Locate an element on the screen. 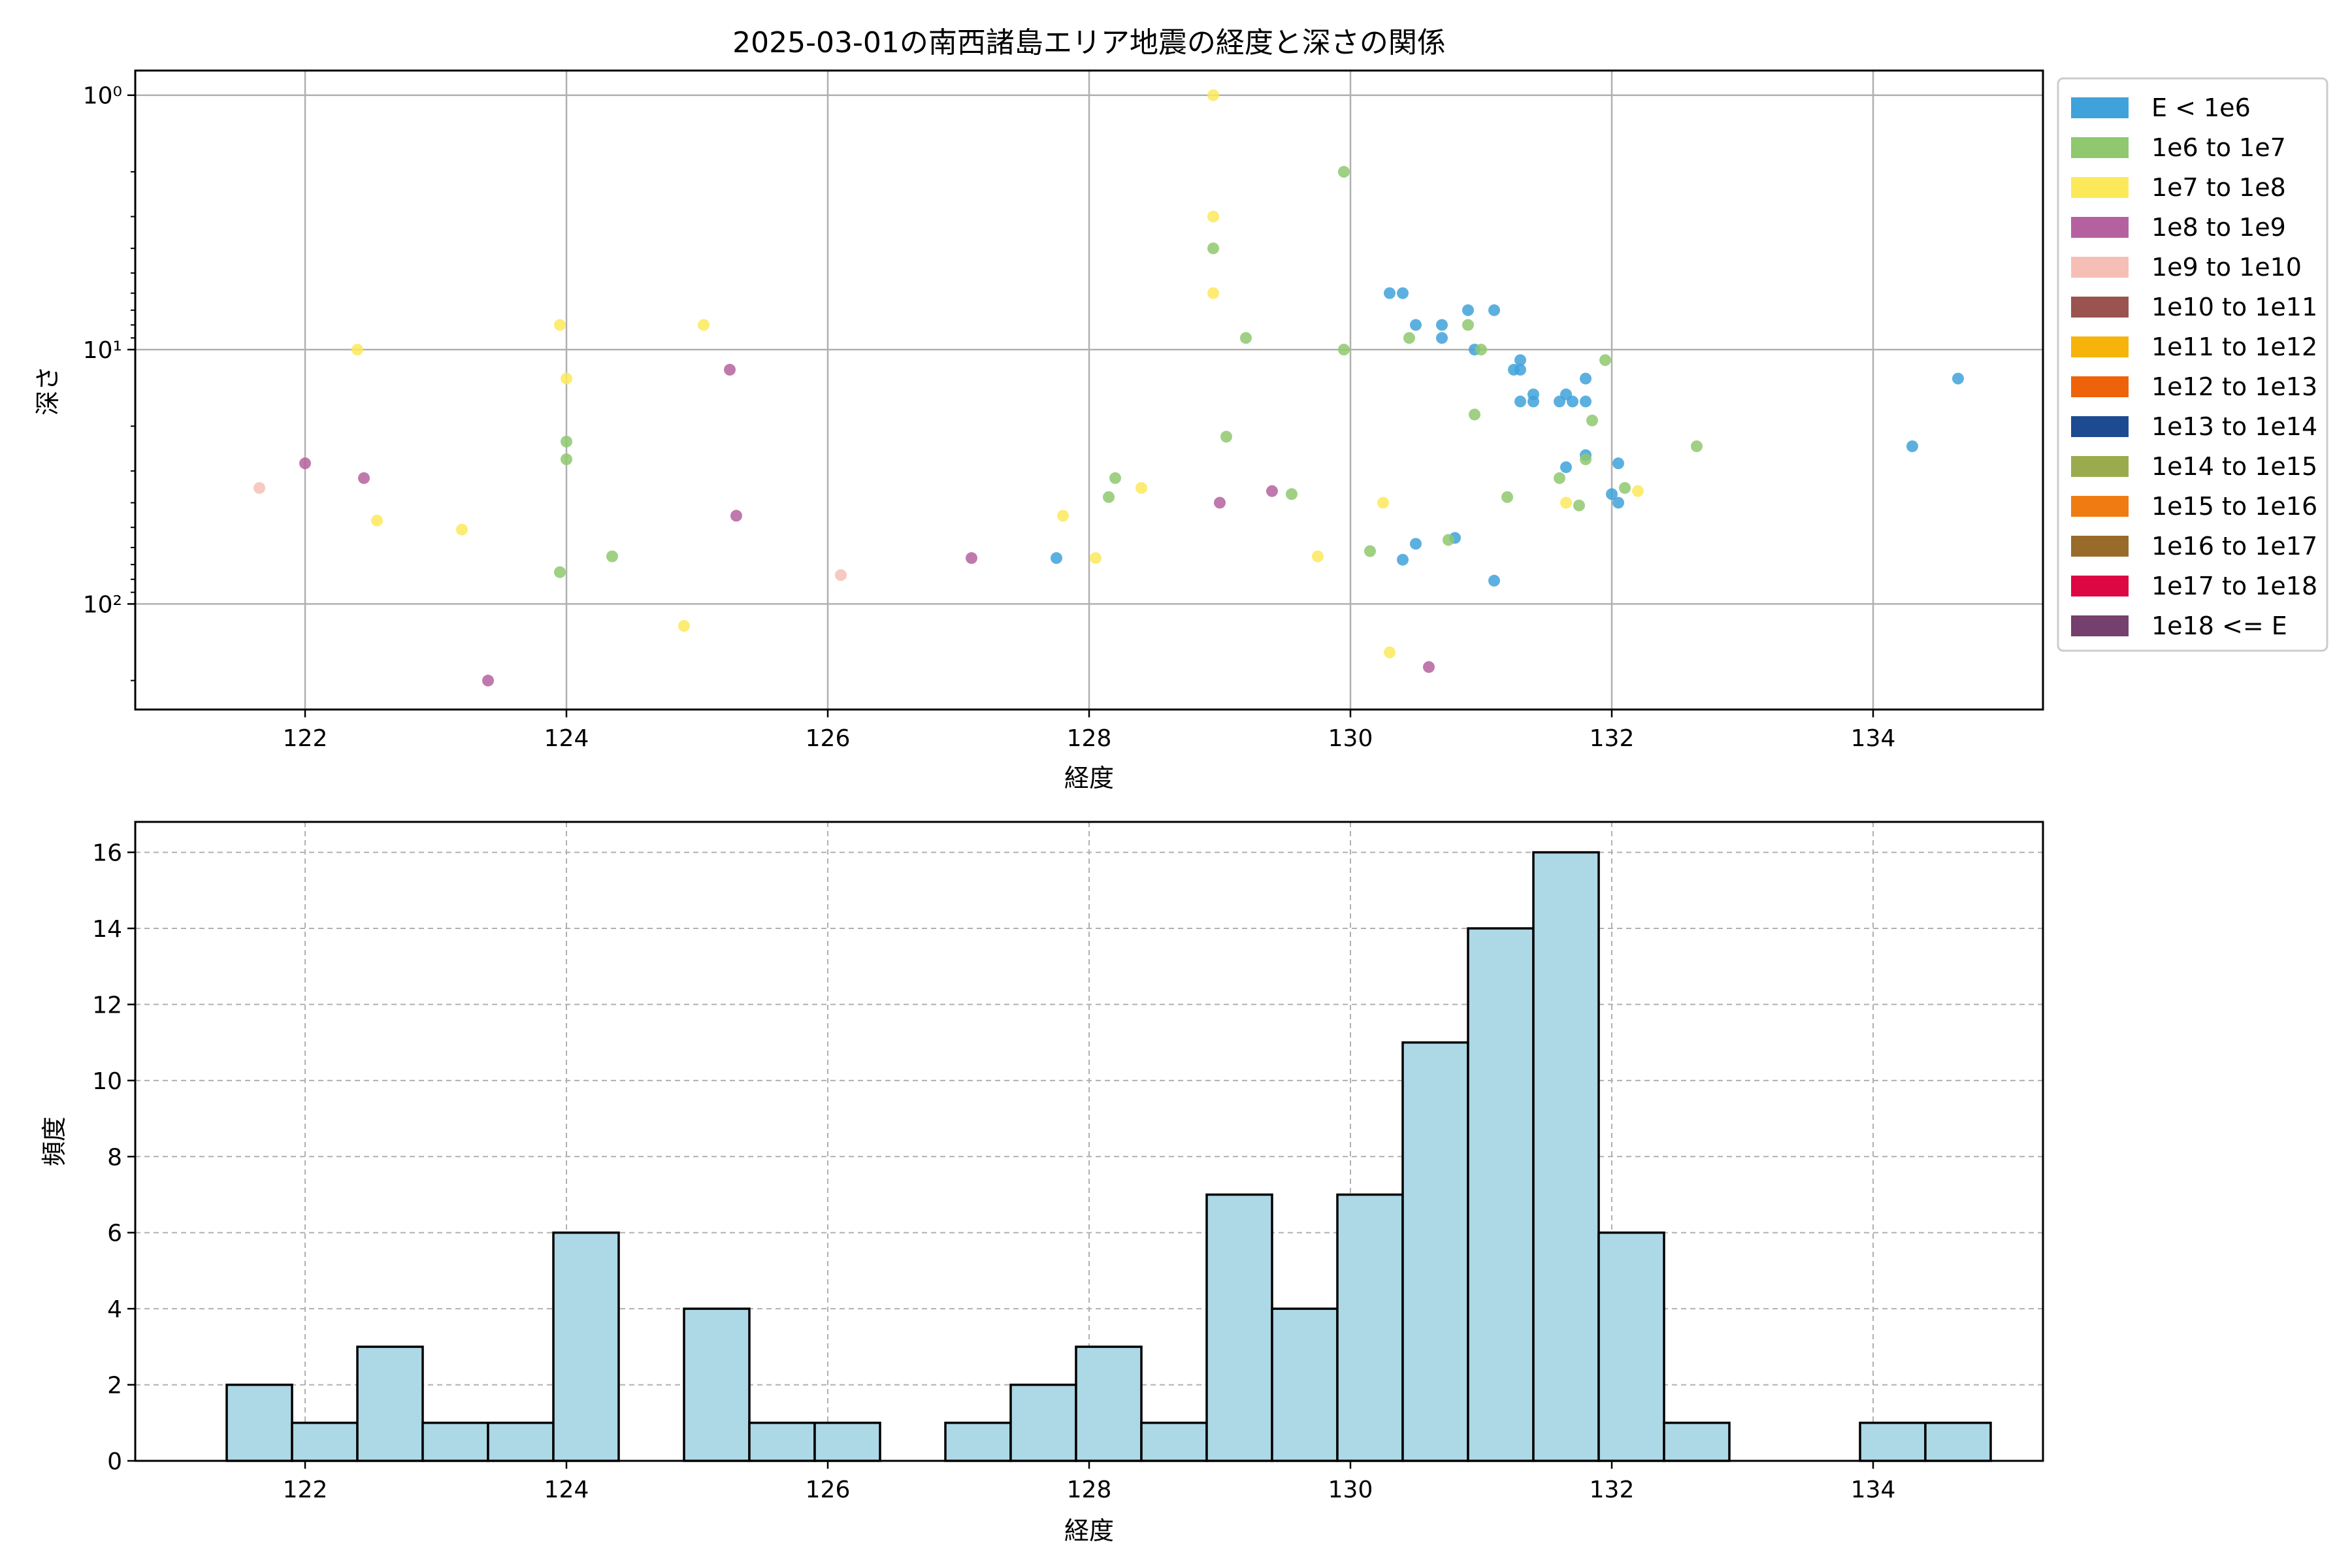  legend-label: E < 1e6 is located at coordinates (2201, 107).